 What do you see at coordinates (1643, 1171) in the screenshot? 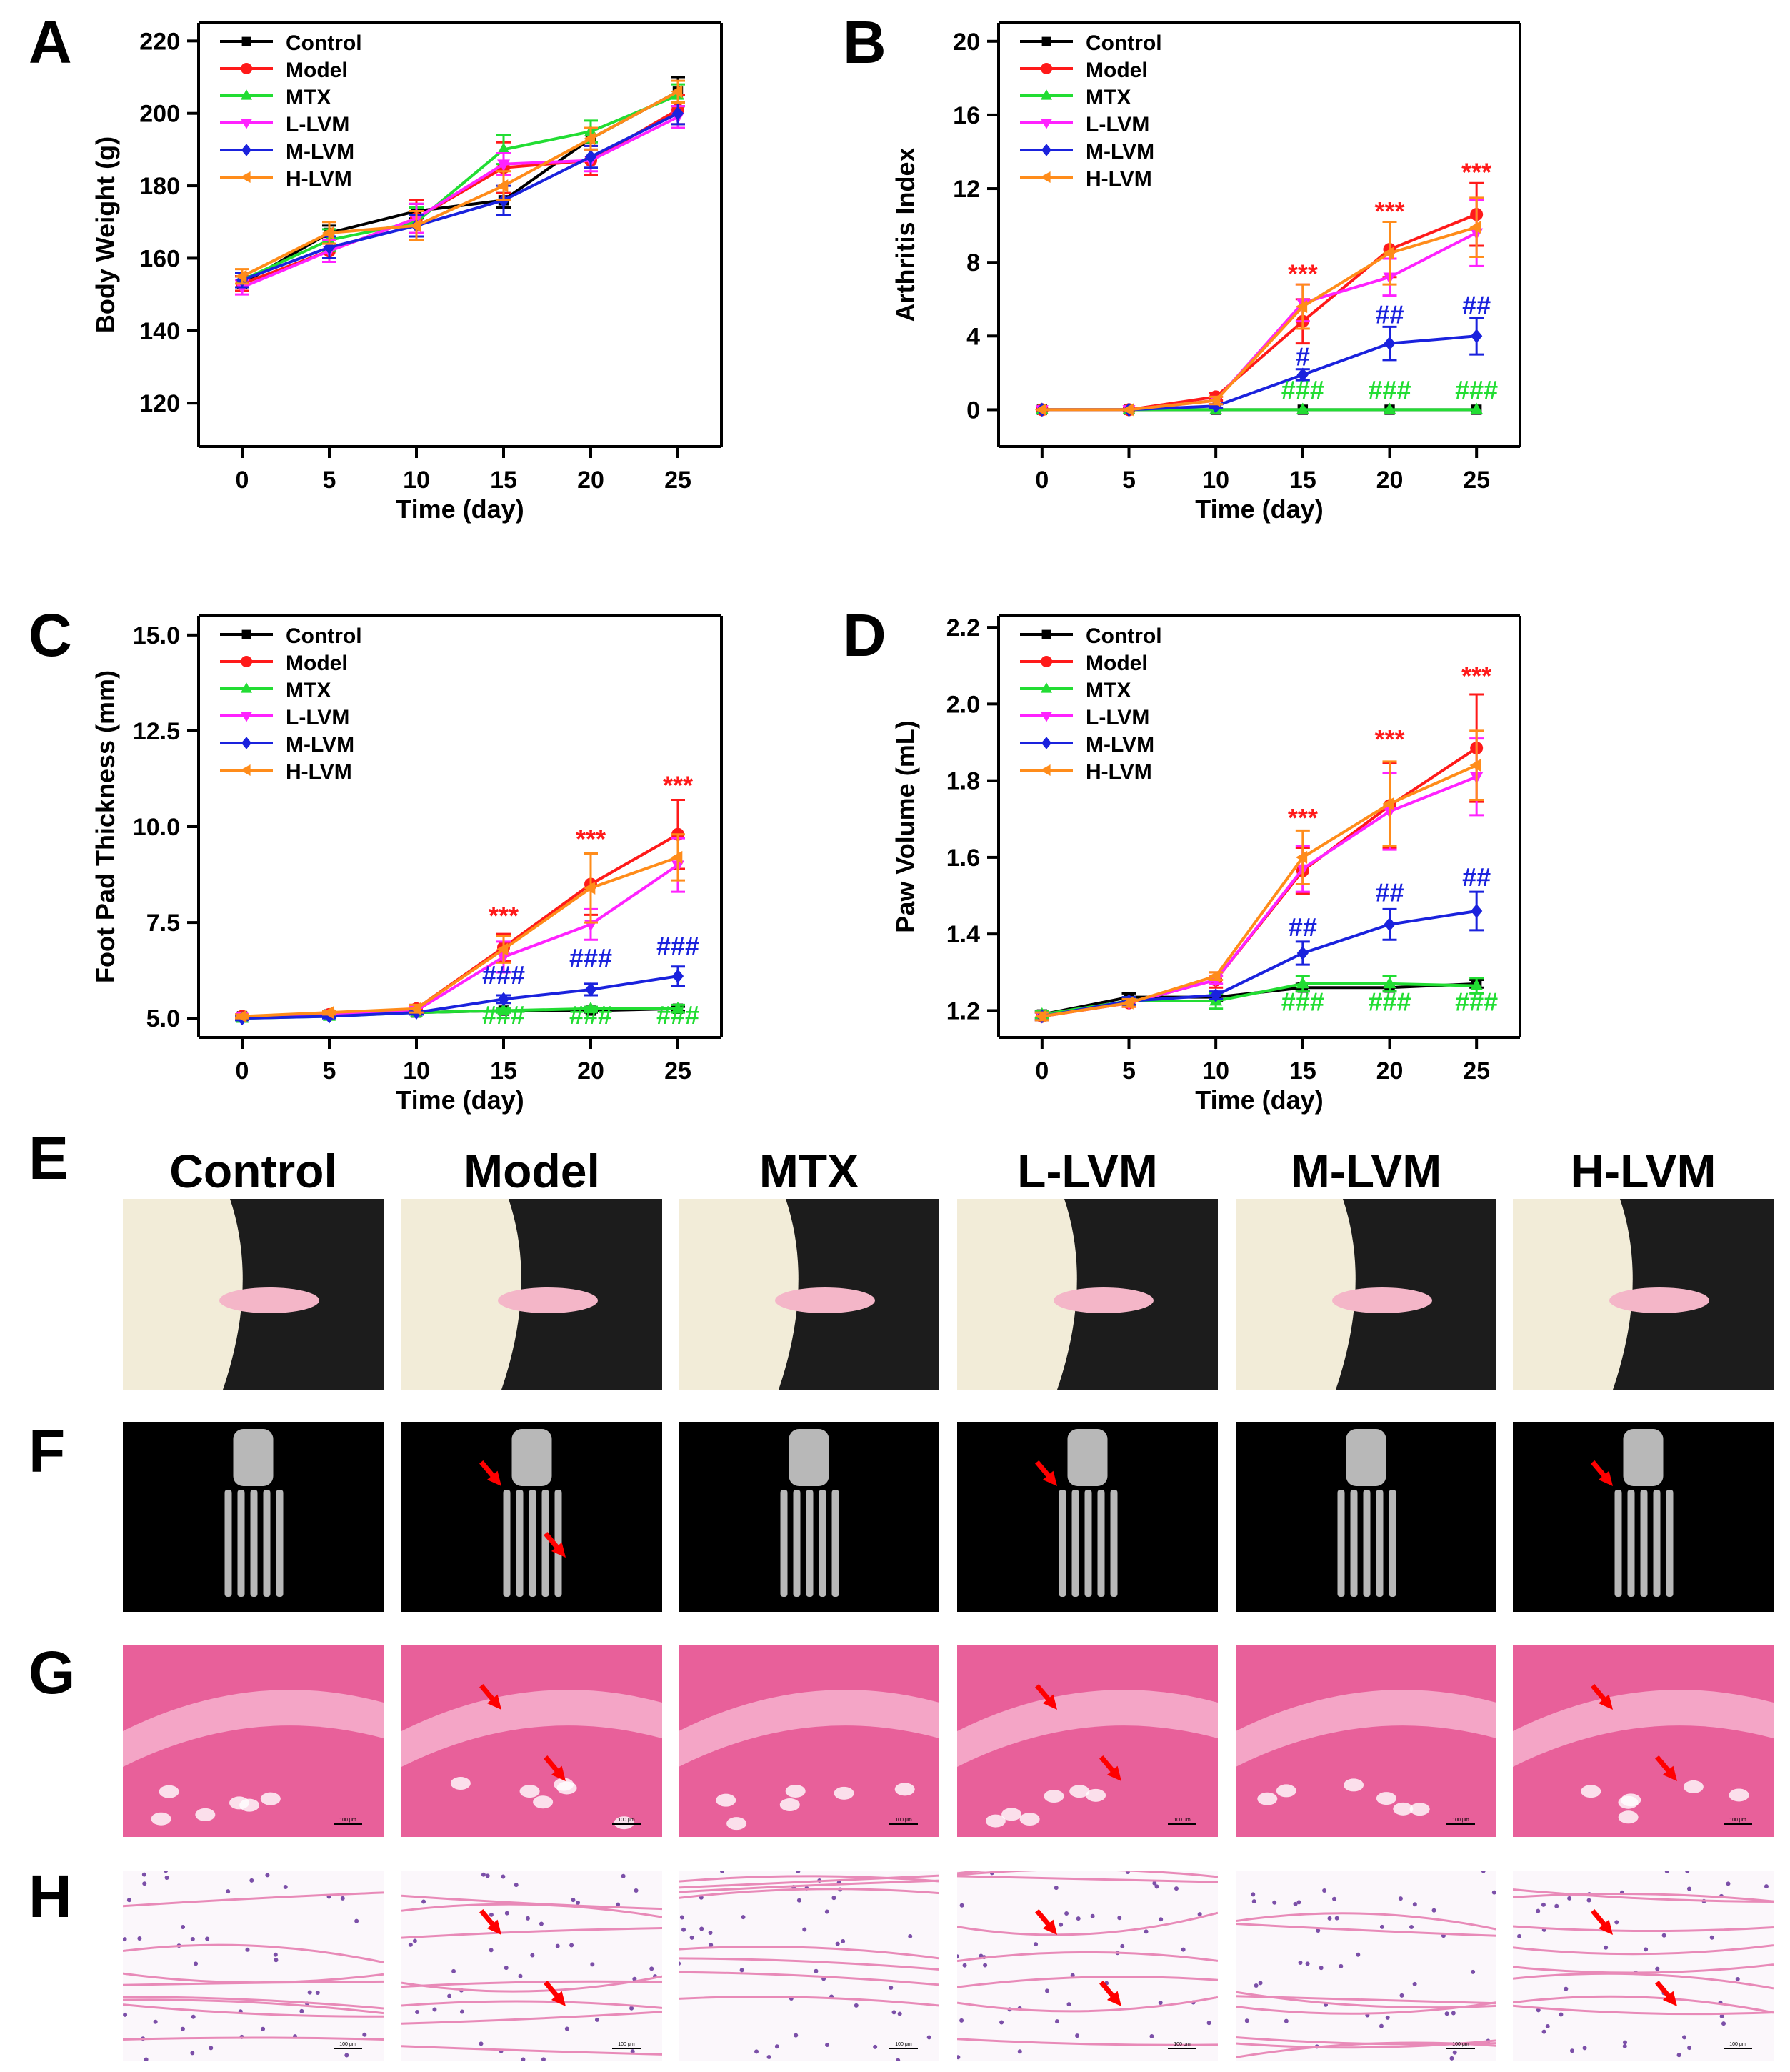
I see `column-title: H-LVM` at bounding box center [1643, 1171].